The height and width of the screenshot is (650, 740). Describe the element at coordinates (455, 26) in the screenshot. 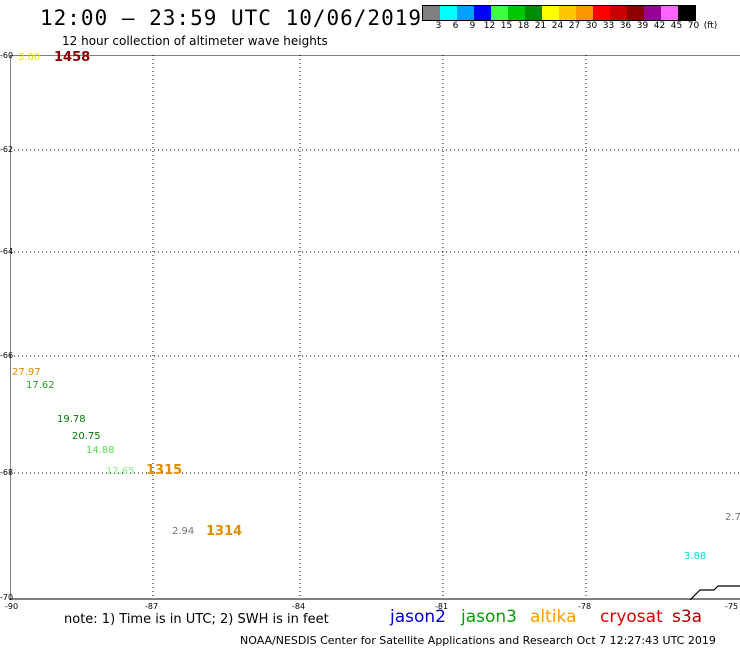

I see `color-scale-label: 6` at that location.